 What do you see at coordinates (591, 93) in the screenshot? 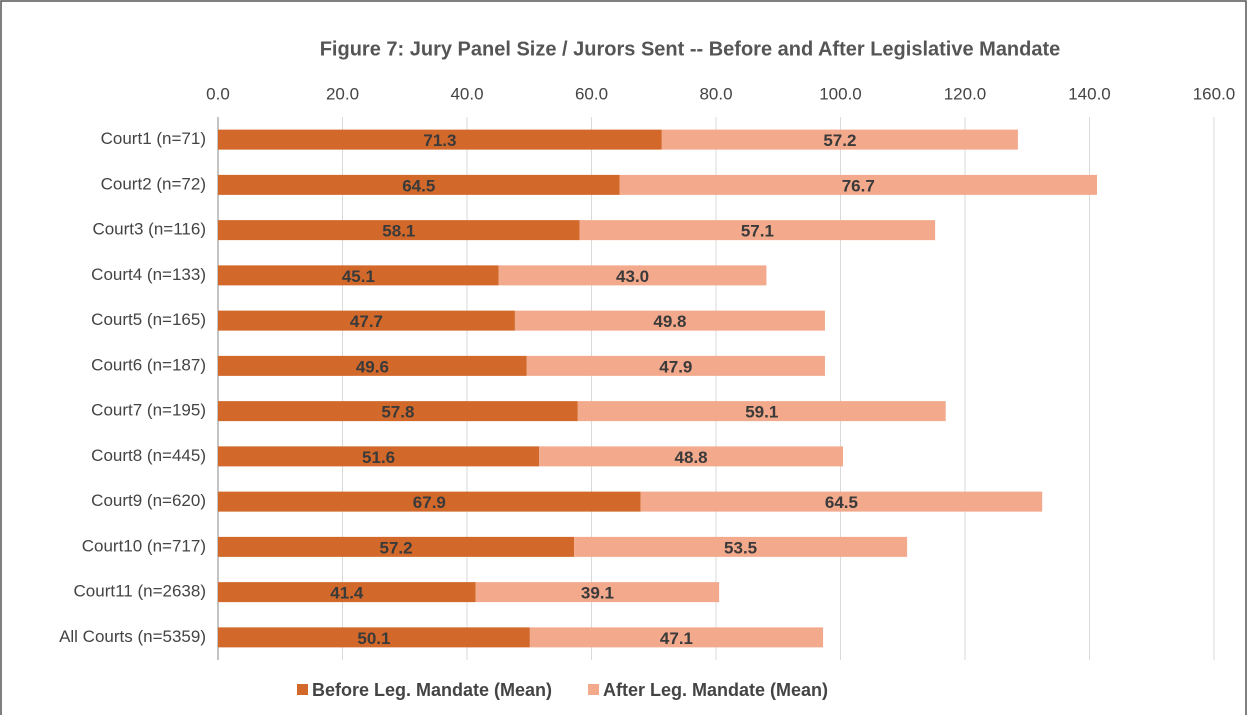
I see `x-tick-label: 60.0` at bounding box center [591, 93].